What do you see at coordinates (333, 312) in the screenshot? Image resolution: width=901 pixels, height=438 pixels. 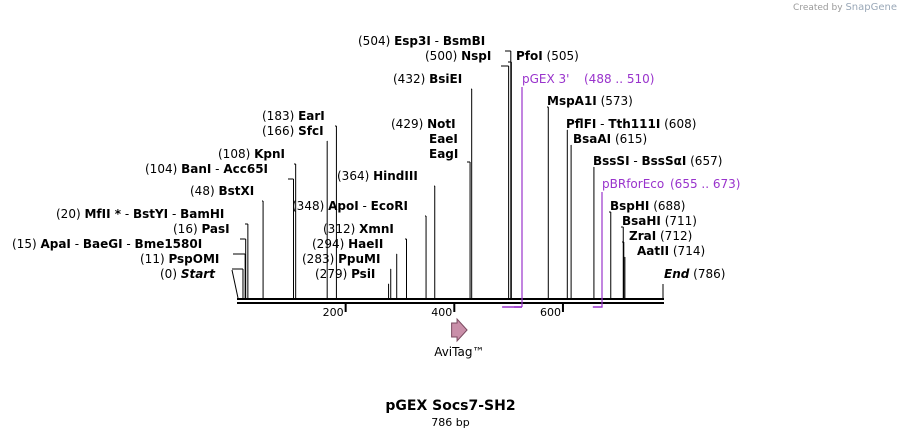 I see `ruler-label: 200` at bounding box center [333, 312].